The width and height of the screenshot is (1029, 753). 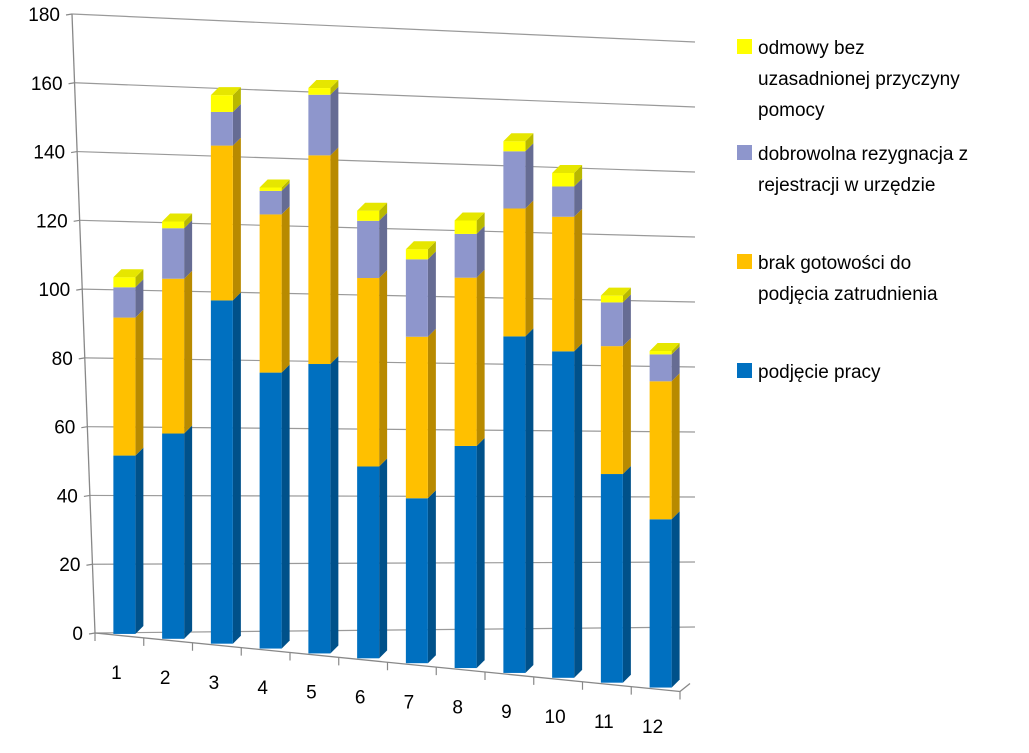 I want to click on x-tick-label: 10, so click(x=555, y=717).